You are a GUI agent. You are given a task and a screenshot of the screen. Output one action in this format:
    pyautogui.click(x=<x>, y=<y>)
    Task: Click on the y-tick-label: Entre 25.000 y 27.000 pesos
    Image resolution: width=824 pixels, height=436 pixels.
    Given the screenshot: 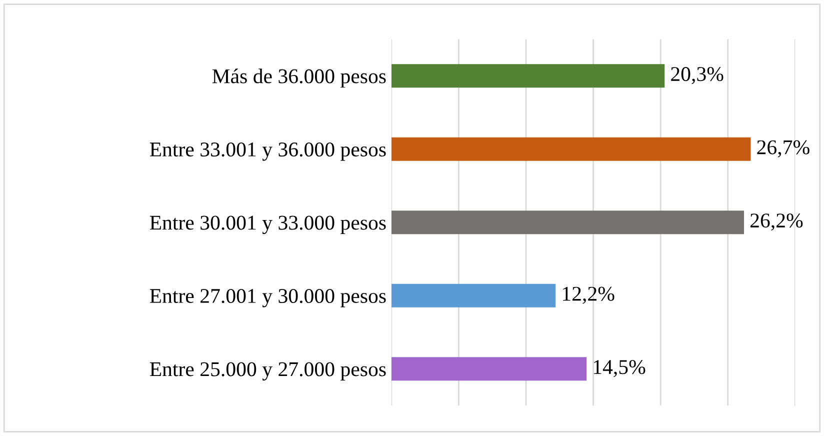 What is the action you would take?
    pyautogui.click(x=268, y=371)
    